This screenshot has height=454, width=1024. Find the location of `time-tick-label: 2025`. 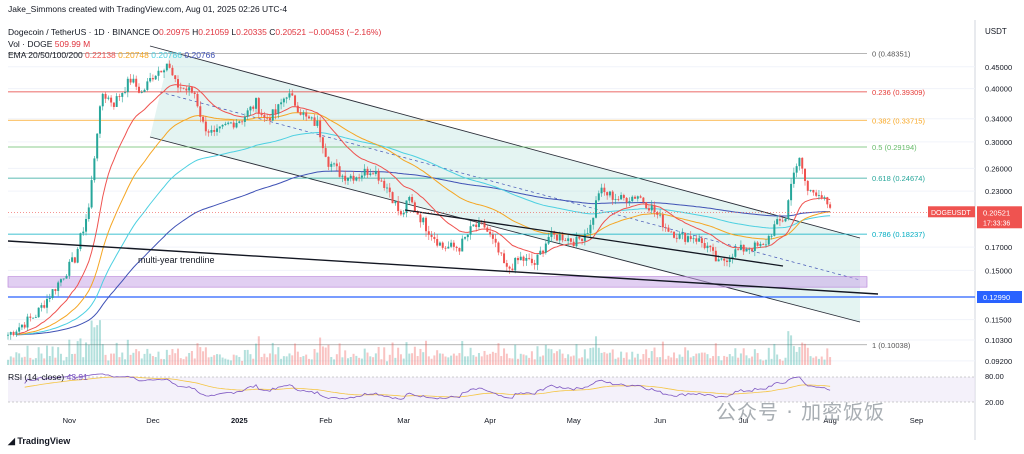

time-tick-label: 2025 is located at coordinates (239, 420).